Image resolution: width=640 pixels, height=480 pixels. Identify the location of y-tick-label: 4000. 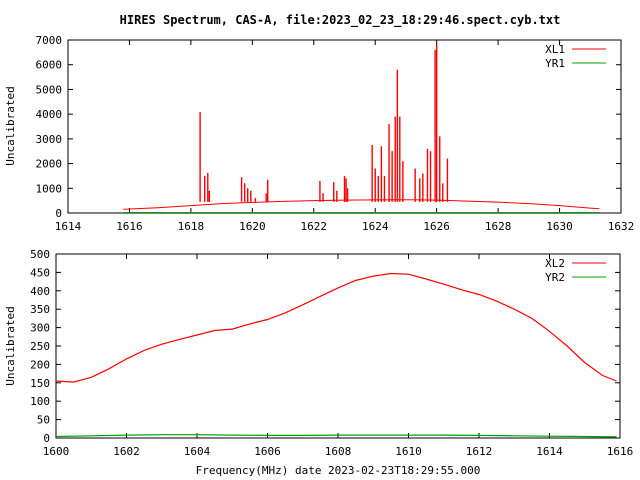
(49, 114).